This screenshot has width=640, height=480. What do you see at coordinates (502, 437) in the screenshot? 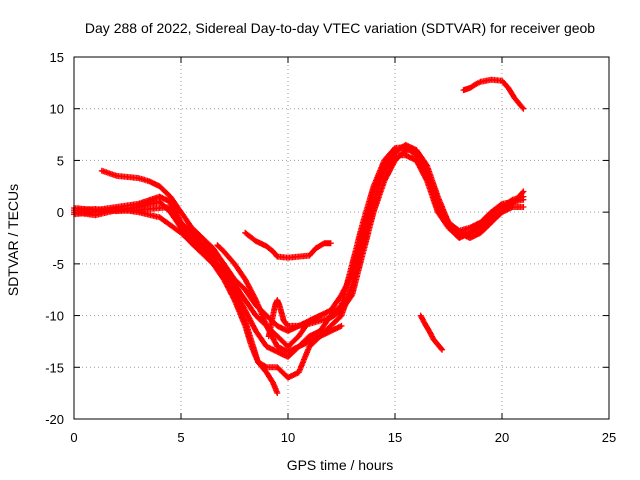
I see `x-tick-label: 20` at bounding box center [502, 437].